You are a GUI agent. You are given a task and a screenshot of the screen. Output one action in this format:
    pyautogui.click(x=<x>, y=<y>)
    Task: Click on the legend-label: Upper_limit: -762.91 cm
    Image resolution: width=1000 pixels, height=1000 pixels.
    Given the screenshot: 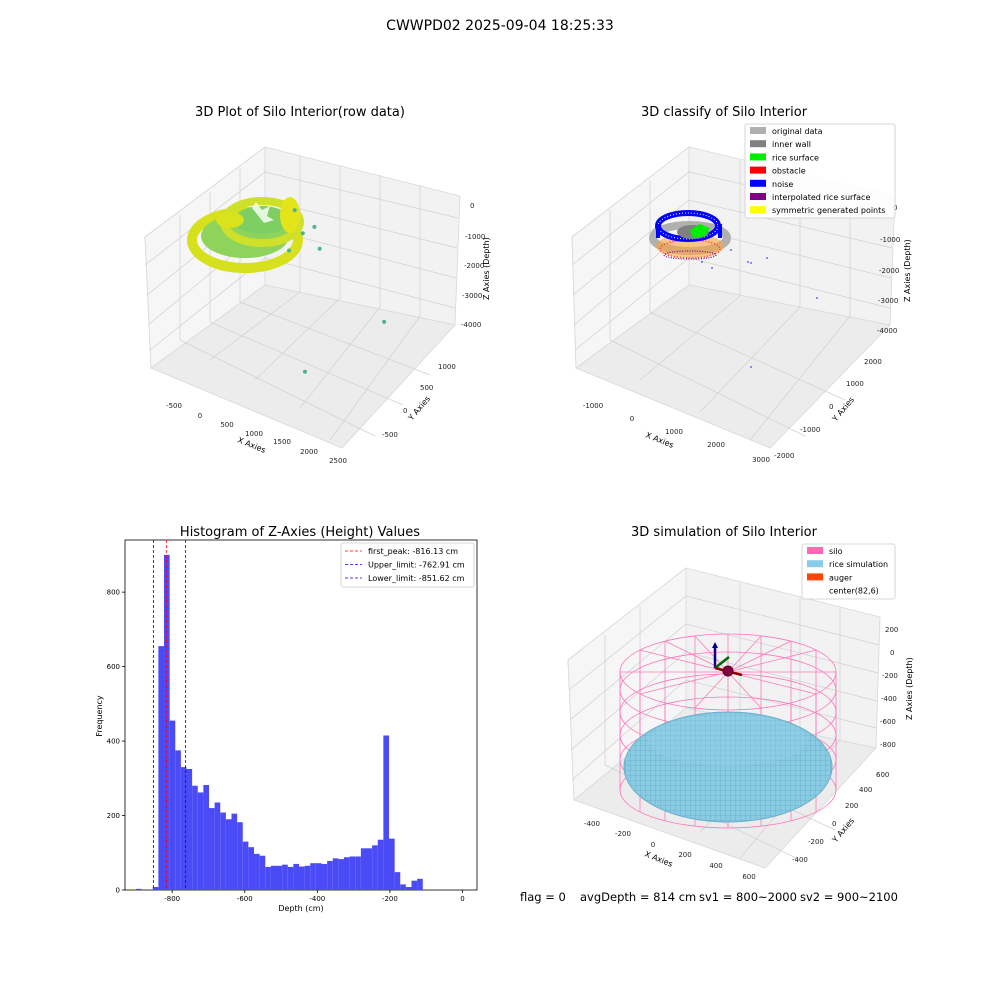 What is the action you would take?
    pyautogui.click(x=416, y=565)
    